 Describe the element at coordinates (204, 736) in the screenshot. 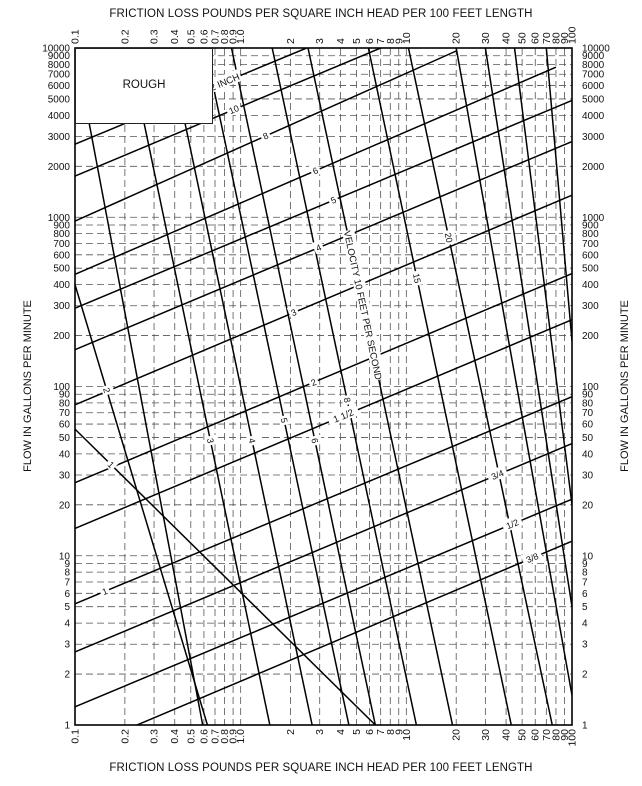

I see `x-tick-label-bottom: 0.6` at that location.